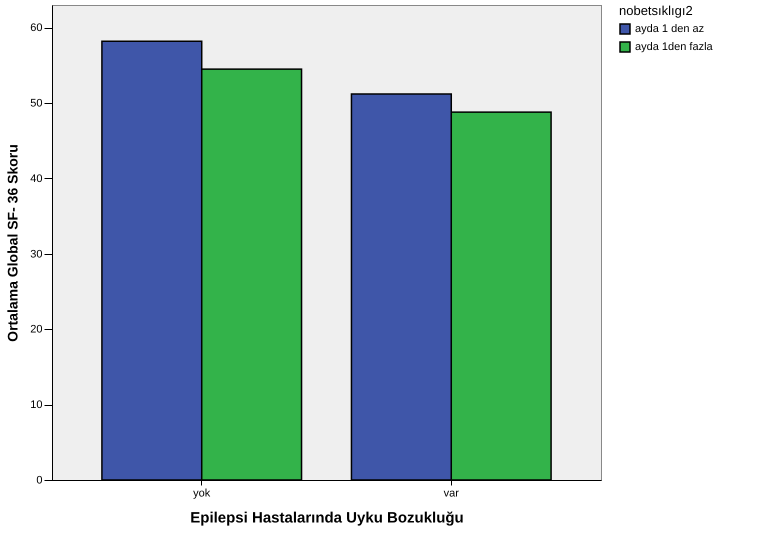 Image resolution: width=779 pixels, height=540 pixels. What do you see at coordinates (327, 518) in the screenshot?
I see `x-axis-title: Epilepsi Hastalarında Uyku Bozukluğu` at bounding box center [327, 518].